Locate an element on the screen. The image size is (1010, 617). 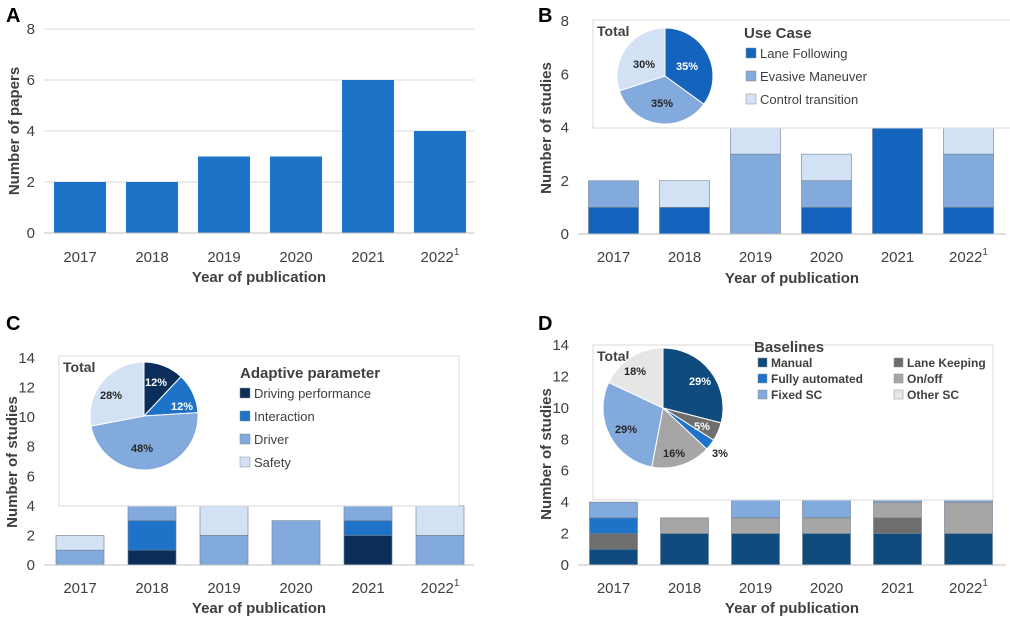
legend-label: Driving performance is located at coordinates (312, 393).